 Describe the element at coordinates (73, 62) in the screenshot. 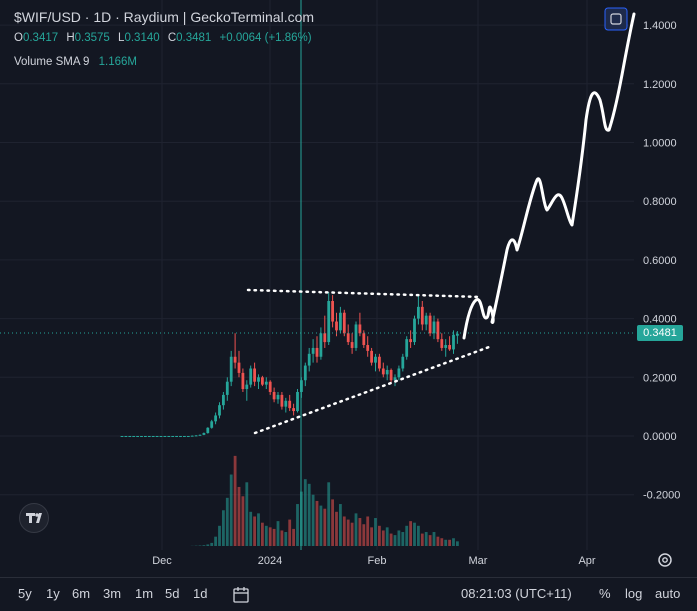

I see `volume-indicator: SMA 9` at that location.